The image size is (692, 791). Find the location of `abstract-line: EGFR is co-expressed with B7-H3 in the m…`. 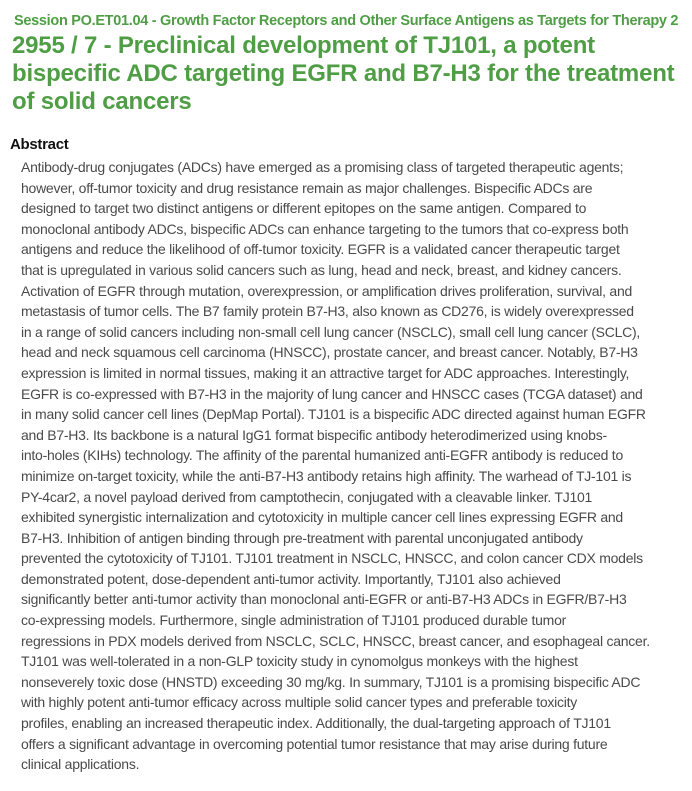

abstract-line: EGFR is co-expressed with B7-H3 in the m… is located at coordinates (332, 393).